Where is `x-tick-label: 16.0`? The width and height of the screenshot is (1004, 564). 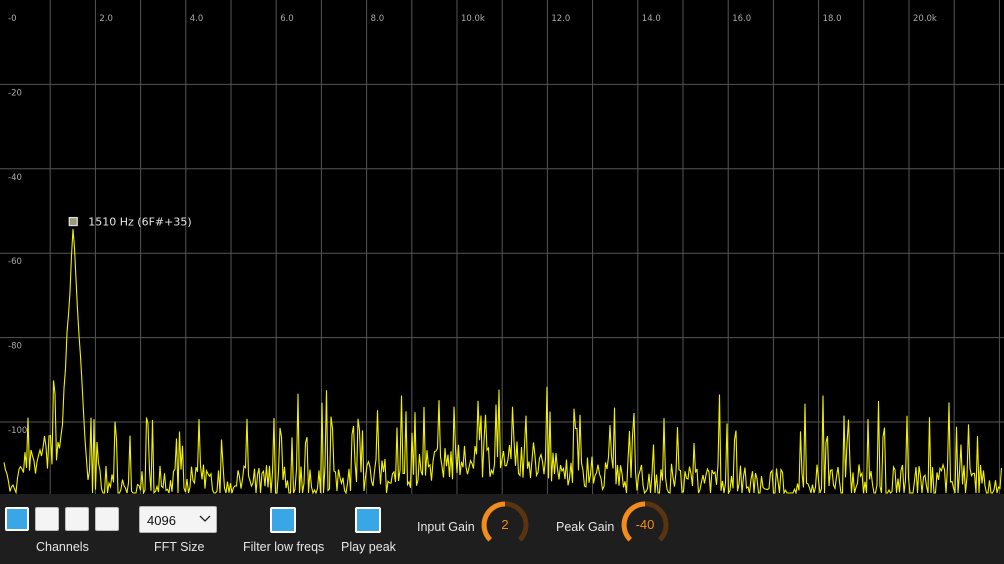
x-tick-label: 16.0 is located at coordinates (741, 19).